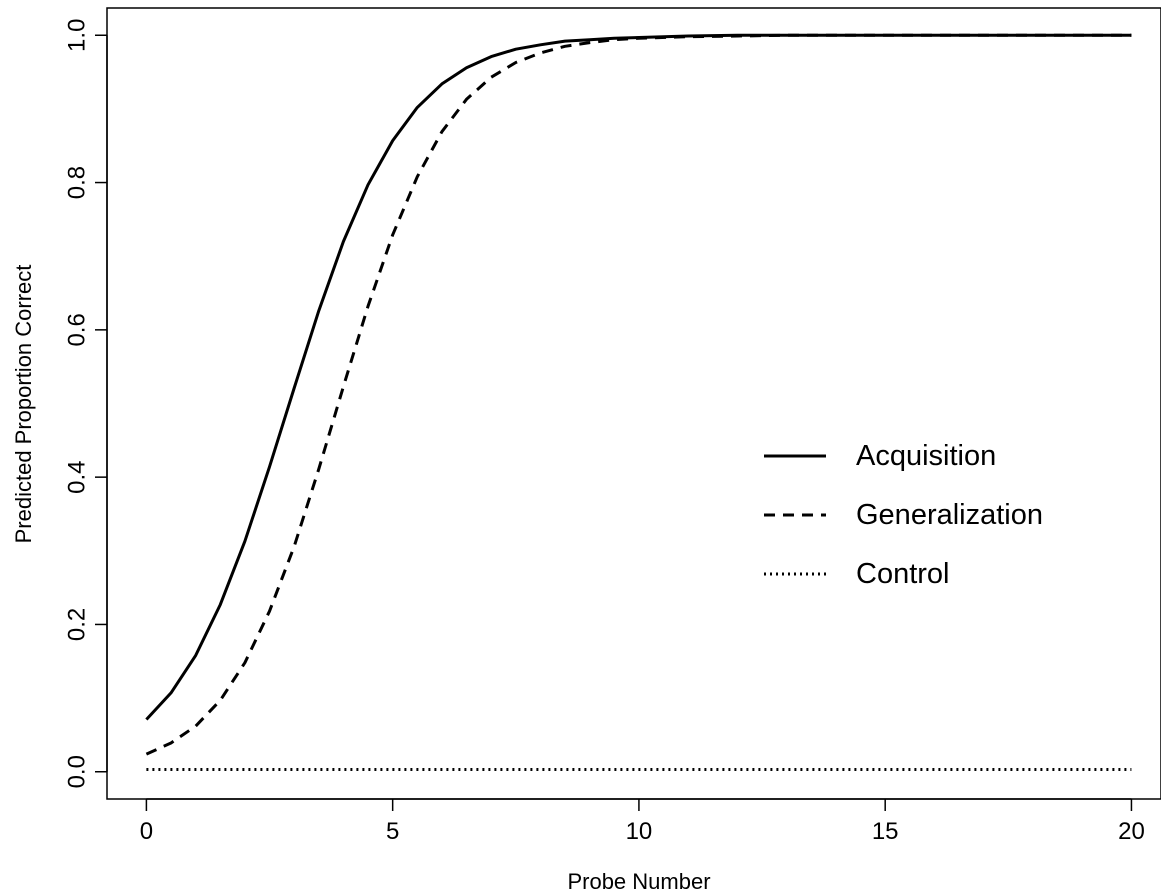  What do you see at coordinates (949, 515) in the screenshot?
I see `legend-label-generalization: Generalization` at bounding box center [949, 515].